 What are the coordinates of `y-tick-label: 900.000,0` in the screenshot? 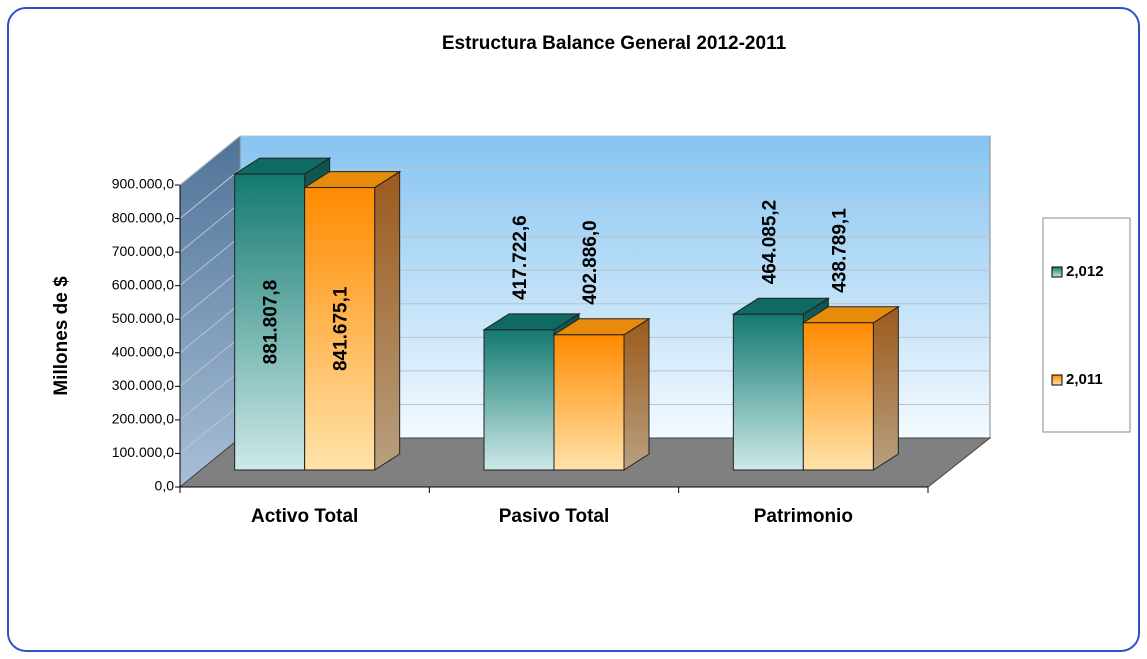 It's located at (143, 184).